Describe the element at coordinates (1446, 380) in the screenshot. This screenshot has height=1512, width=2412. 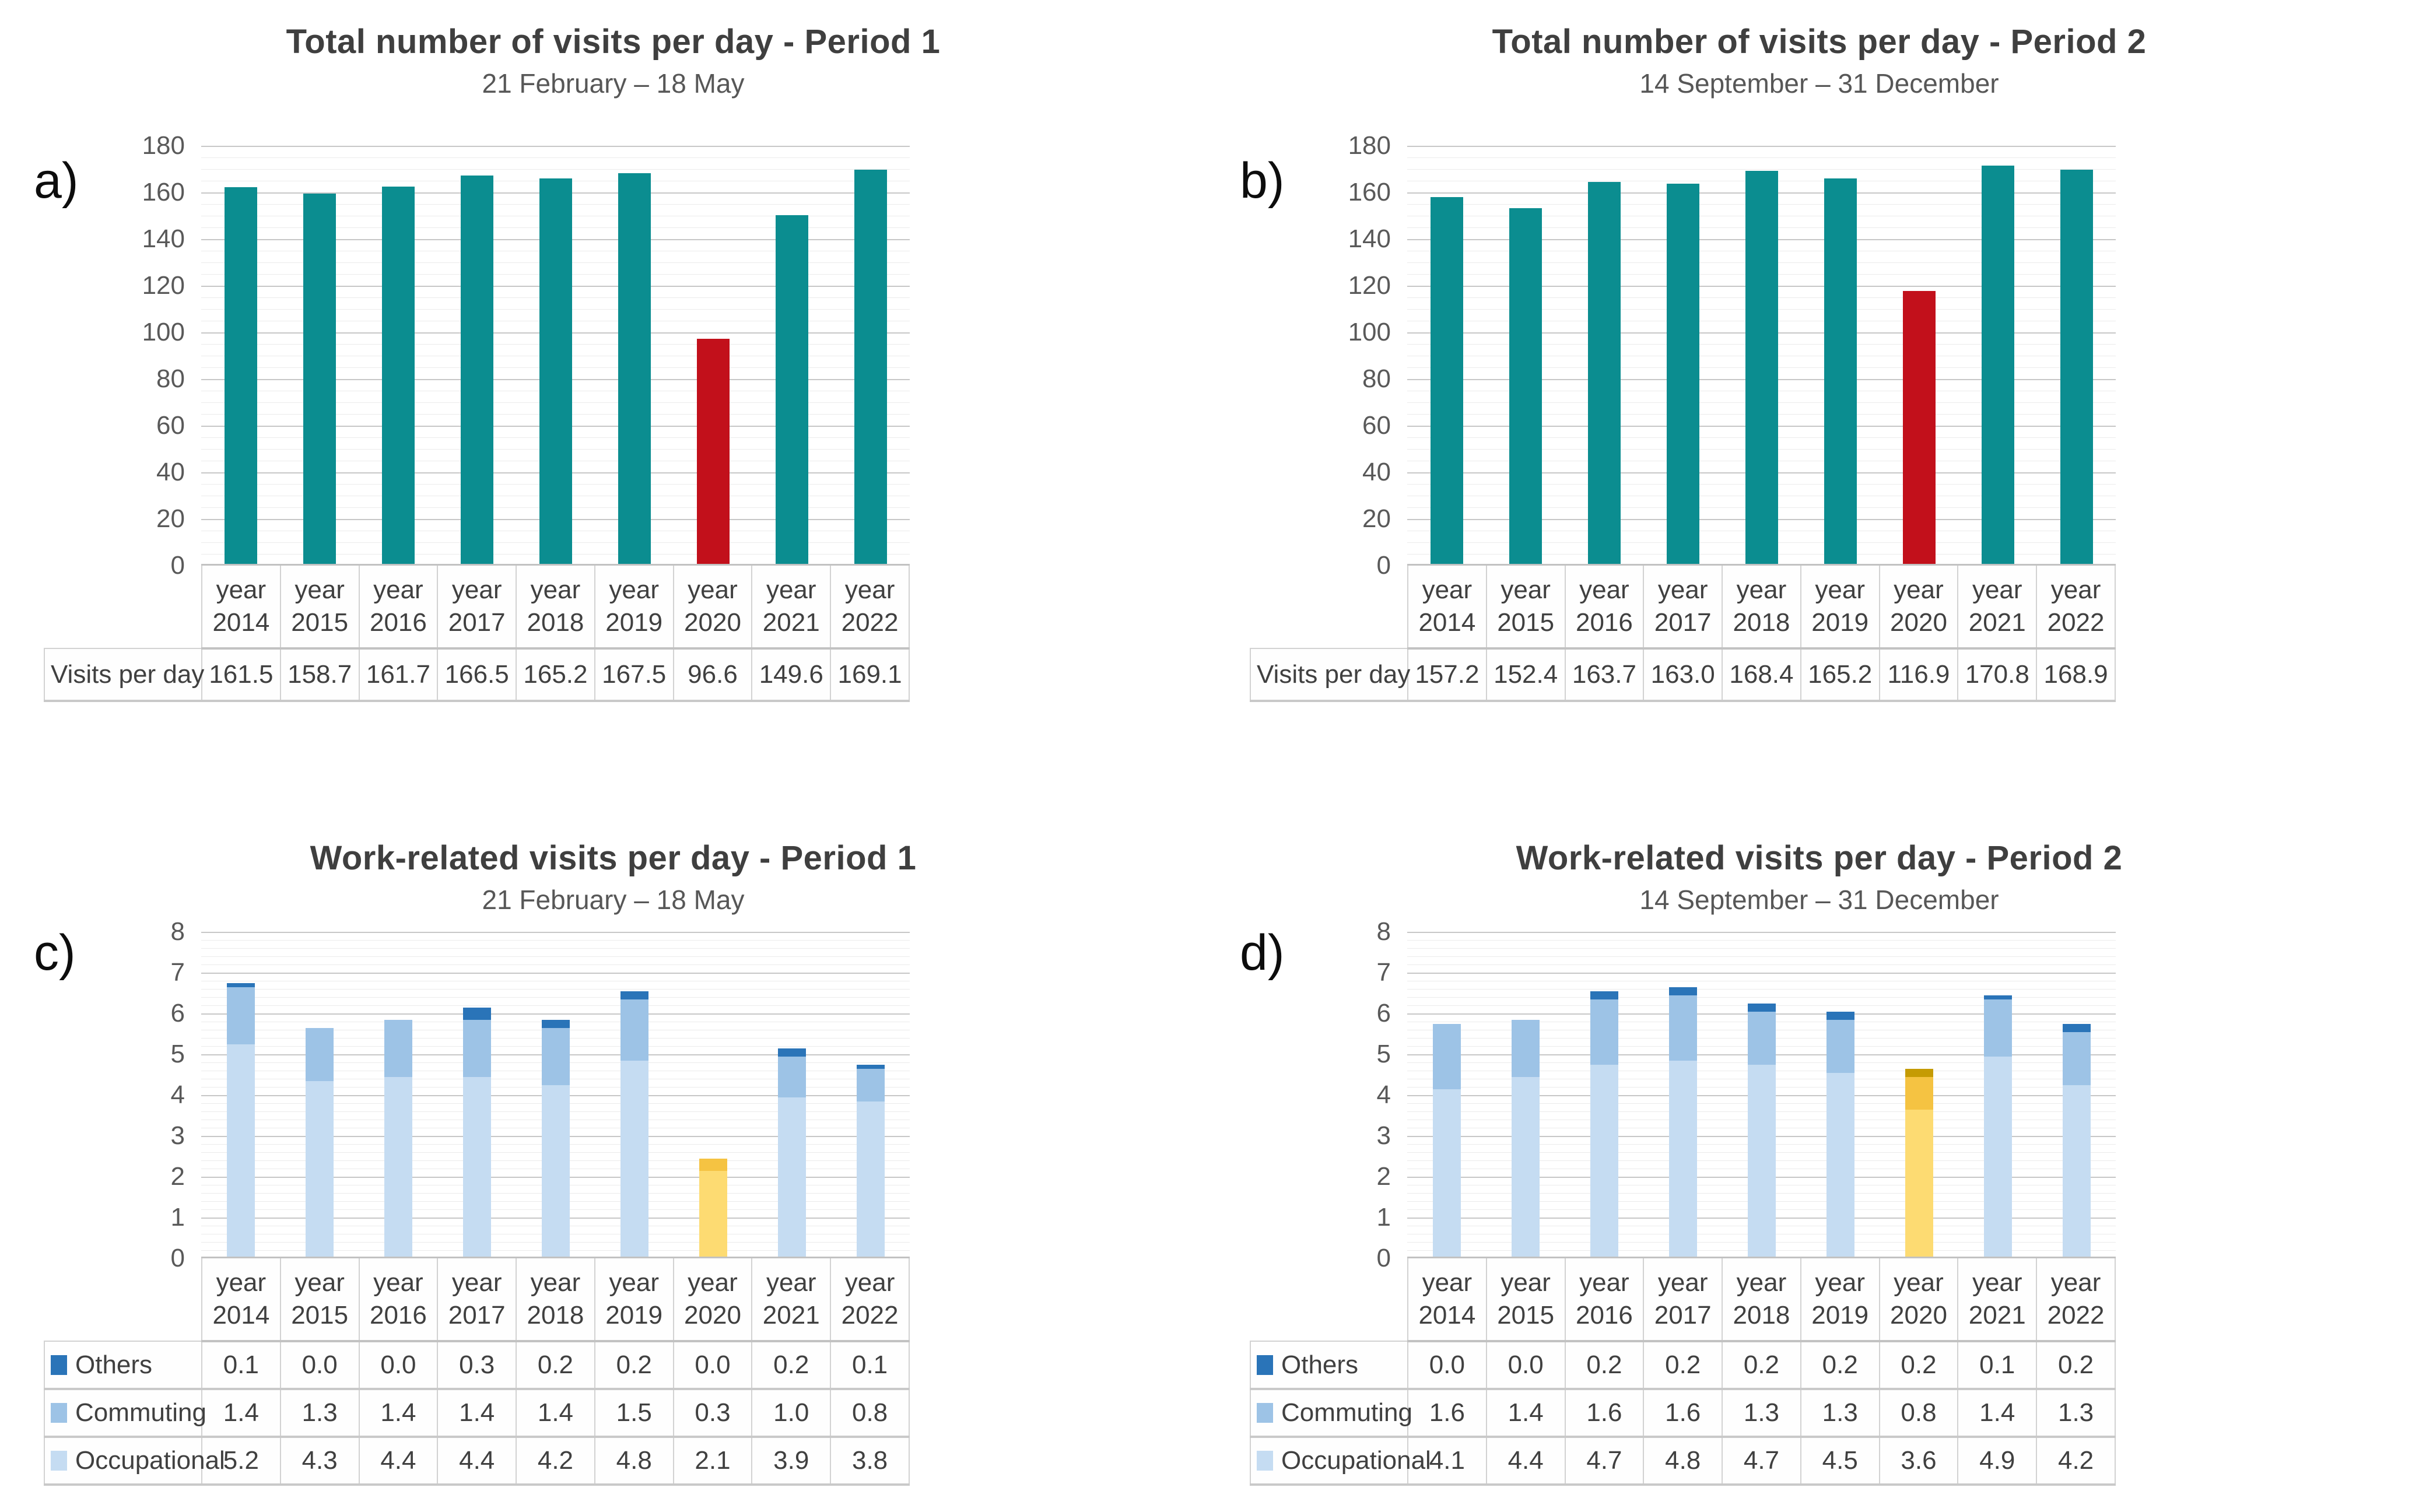
I see `bar-year-2014` at that location.